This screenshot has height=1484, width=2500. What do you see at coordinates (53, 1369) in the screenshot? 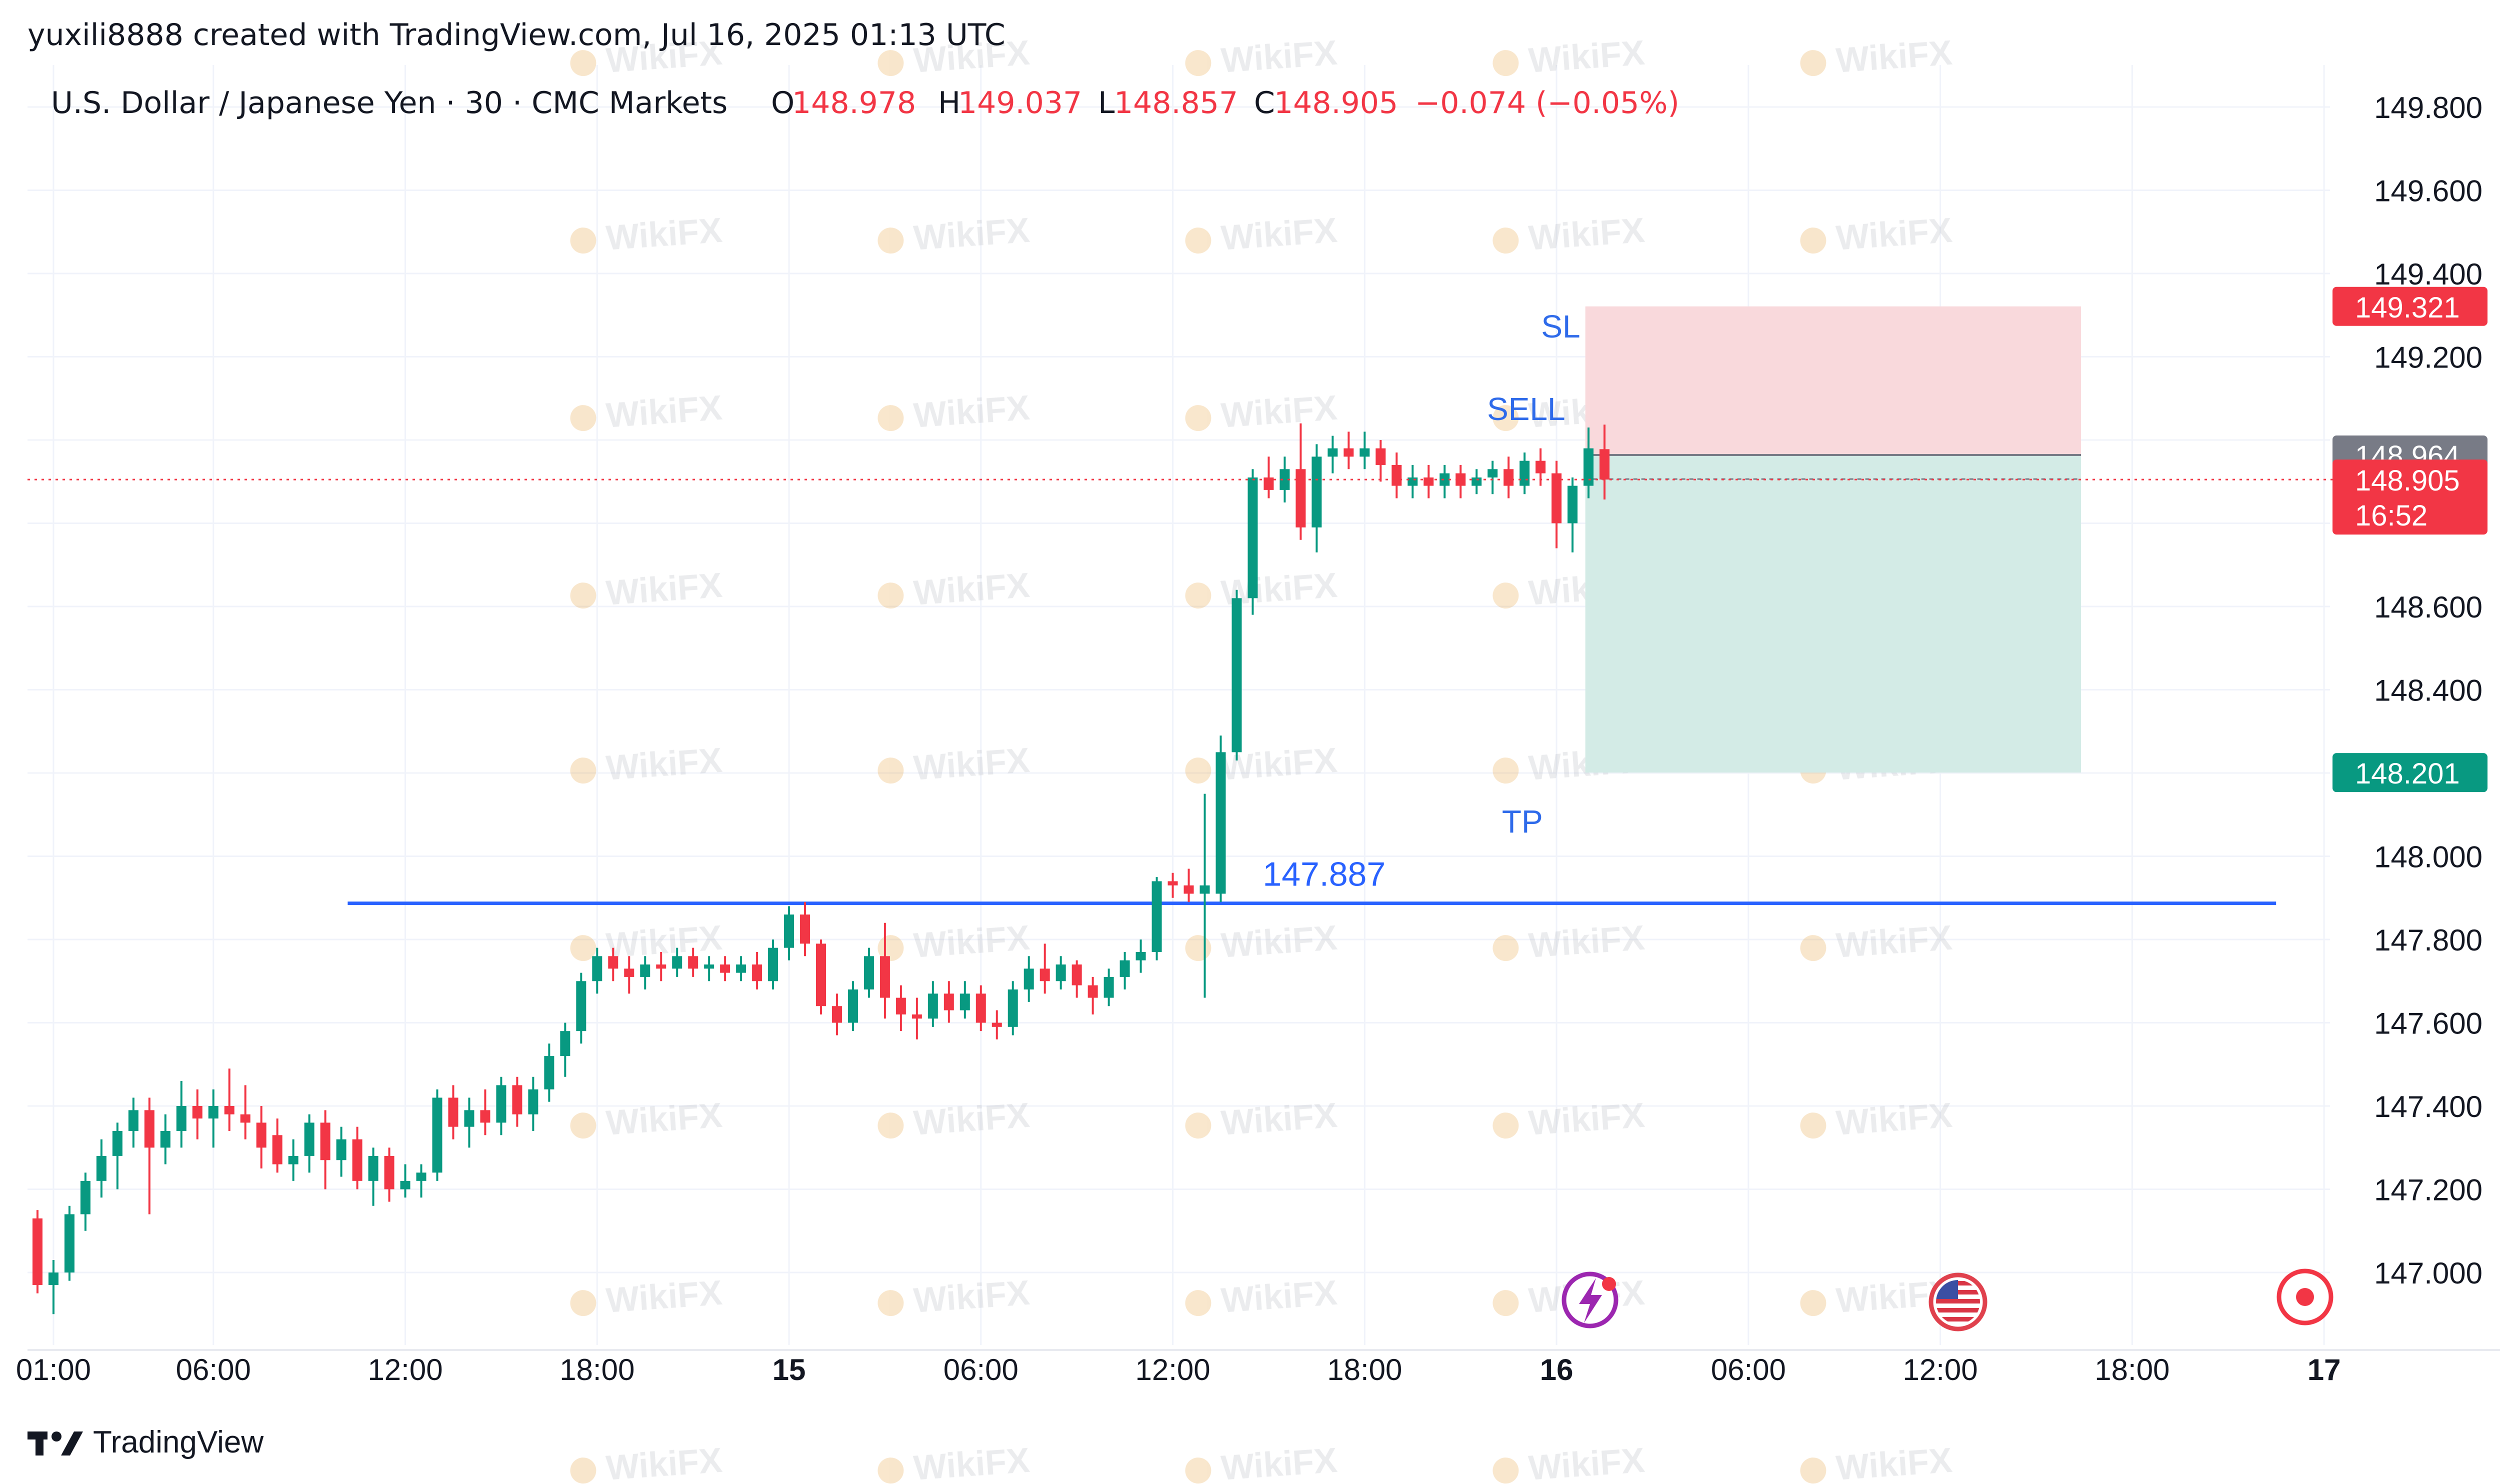
I see `time-tick-label: 01:00` at bounding box center [53, 1369].